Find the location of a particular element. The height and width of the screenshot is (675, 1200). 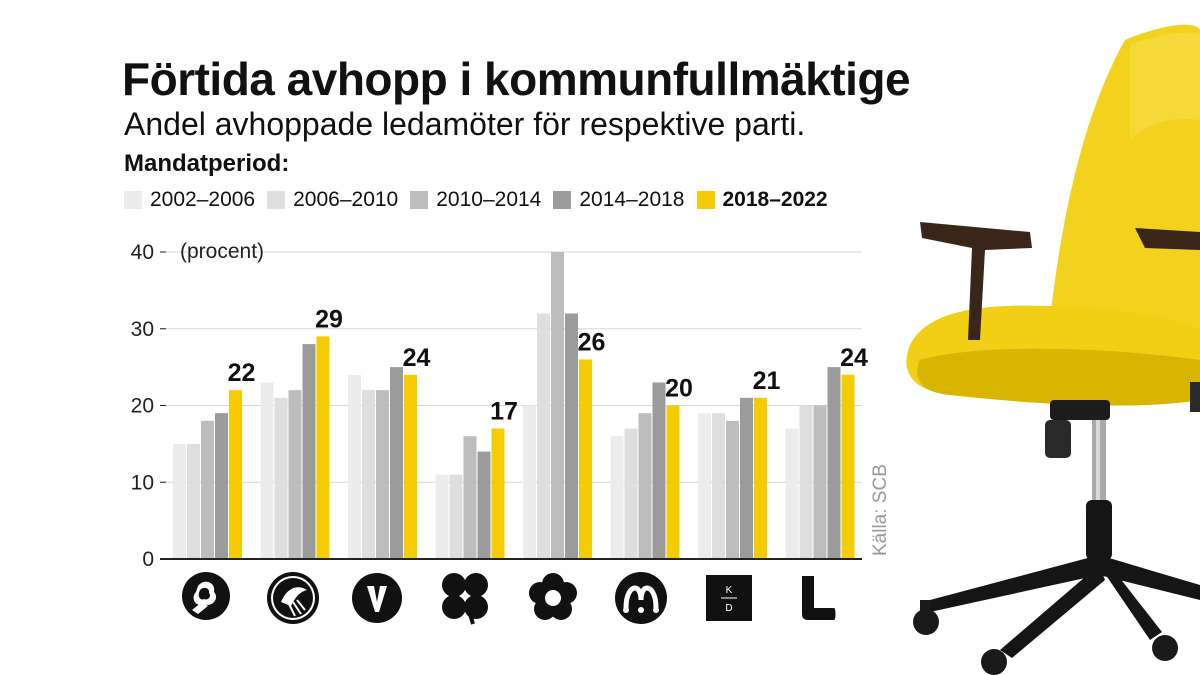

bar-c-2006–2010 is located at coordinates (456, 516).